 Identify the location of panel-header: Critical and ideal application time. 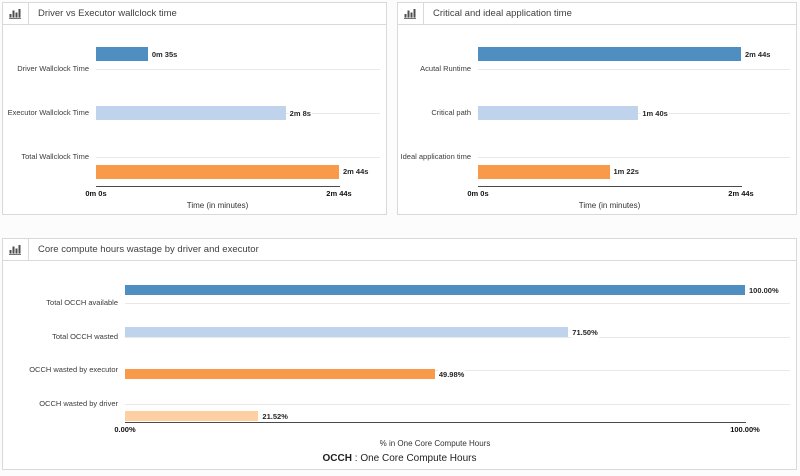
(597, 14).